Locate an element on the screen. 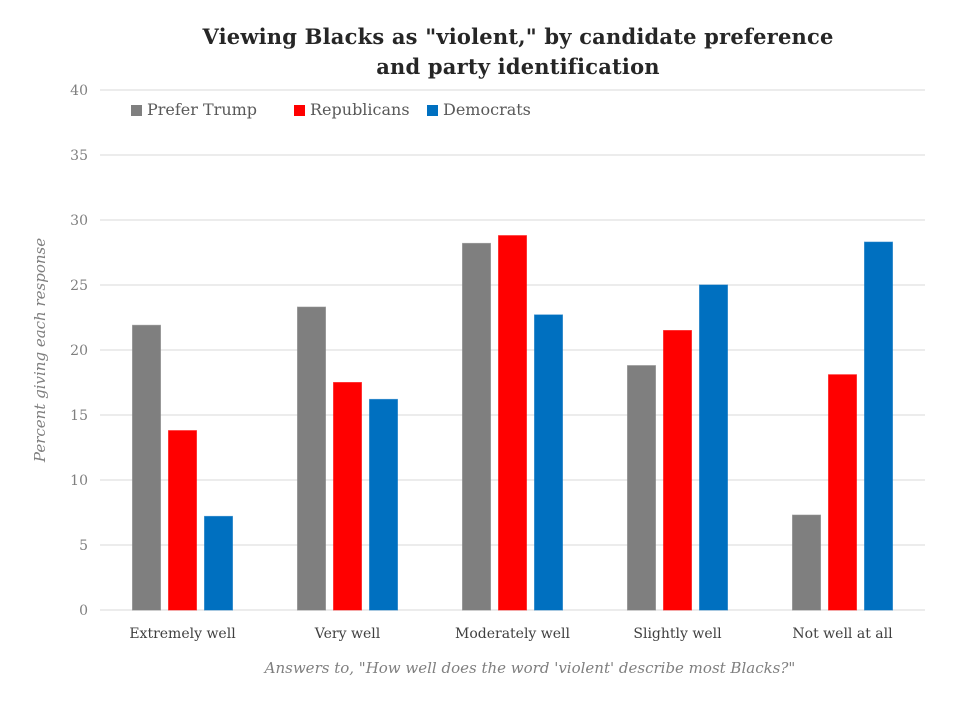 Image resolution: width=980 pixels, height=710 pixels. y-tick-label: 15 is located at coordinates (79, 416).